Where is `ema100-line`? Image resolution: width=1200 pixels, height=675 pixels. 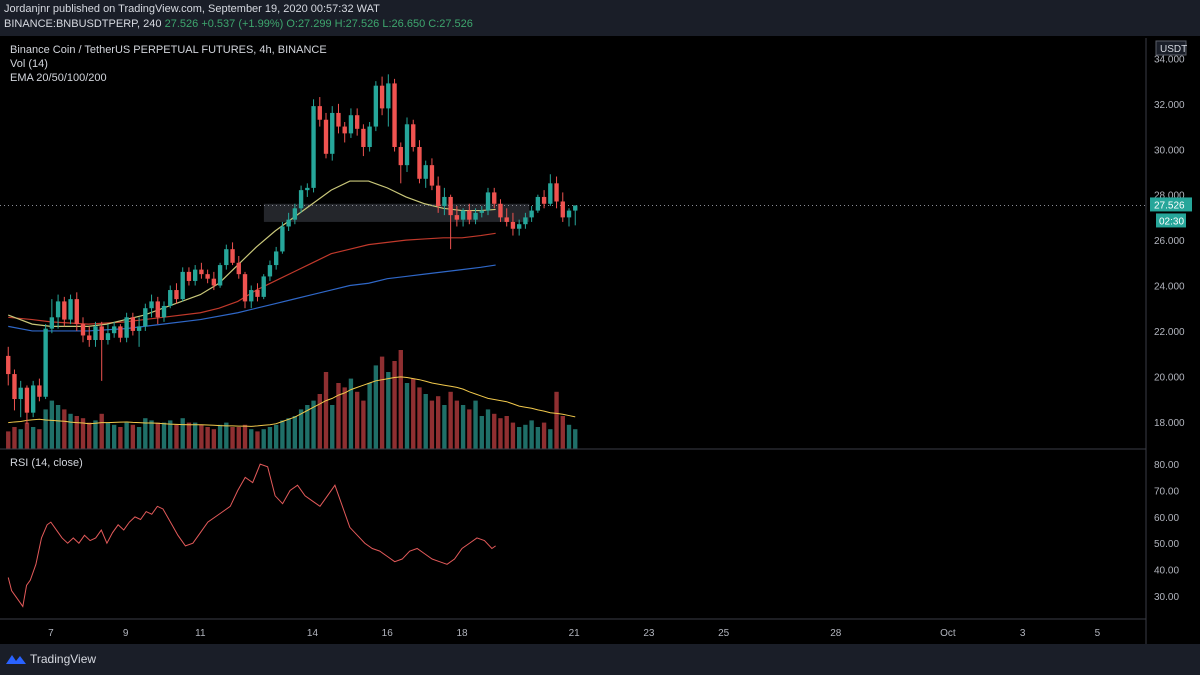
ema100-line is located at coordinates (252, 298).